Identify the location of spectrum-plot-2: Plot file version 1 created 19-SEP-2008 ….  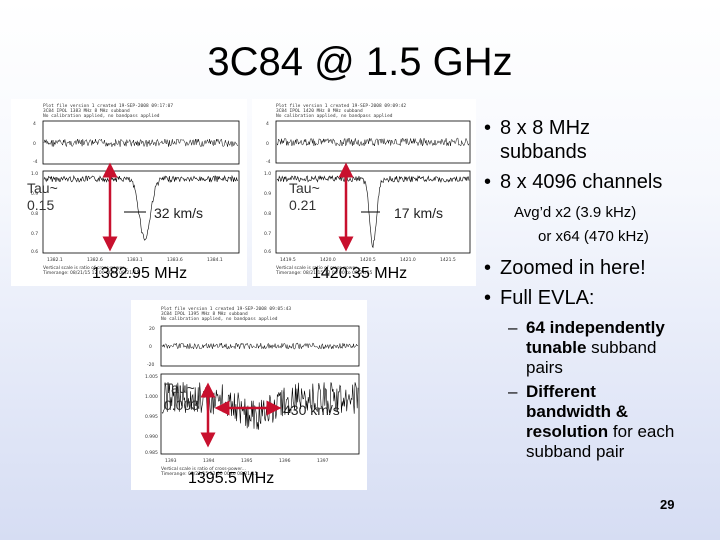
(364, 192).